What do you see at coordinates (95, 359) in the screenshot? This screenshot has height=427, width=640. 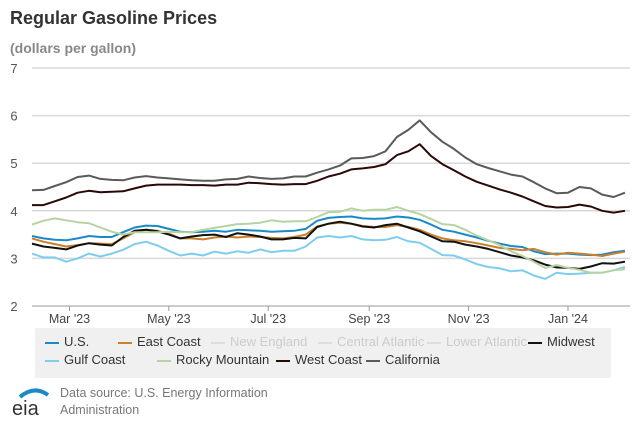 I see `legend-label: Gulf Coast` at bounding box center [95, 359].